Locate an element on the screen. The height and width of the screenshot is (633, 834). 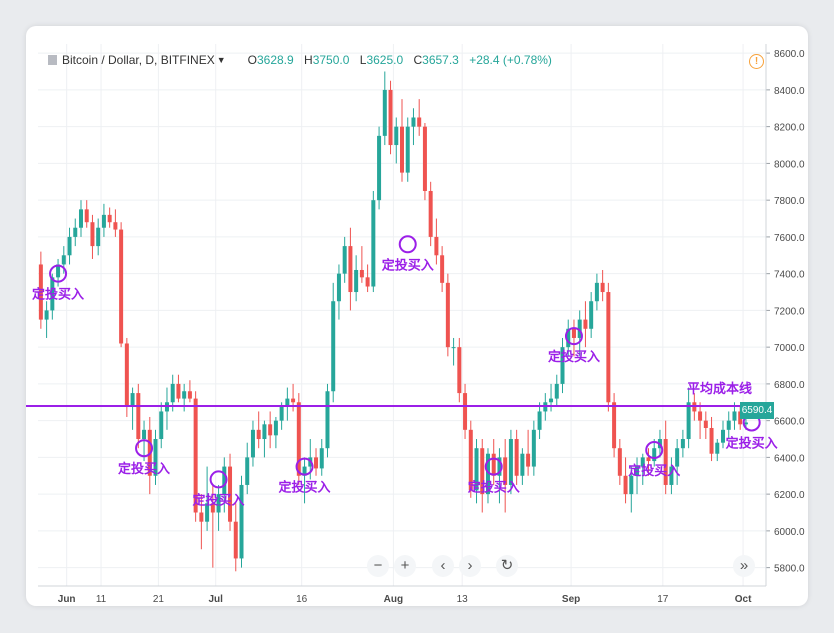
alert-icon: ! is located at coordinates (756, 61).